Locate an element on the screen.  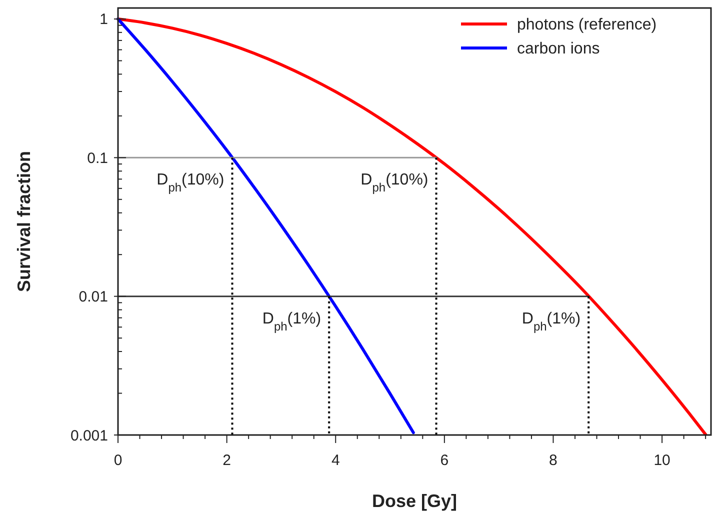
y-tick-label: 0.1 is located at coordinates (97, 158).